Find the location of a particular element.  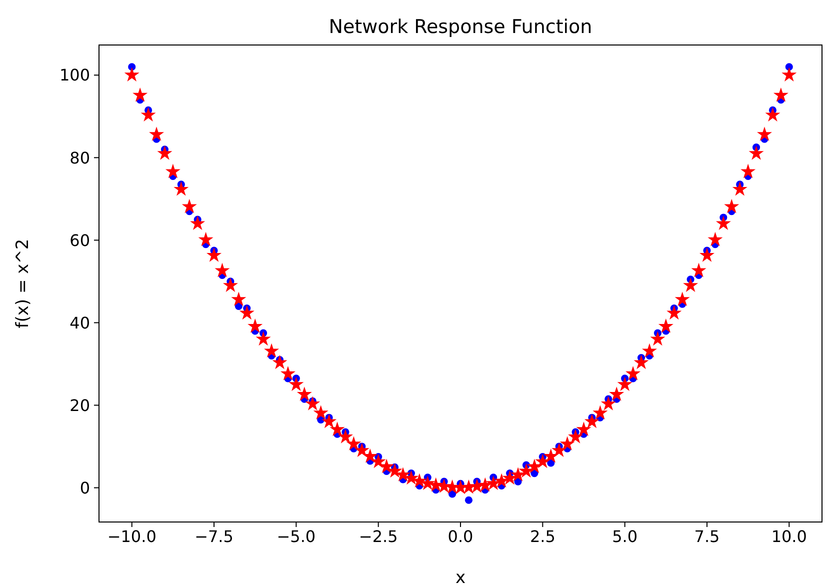

x-tick-label: 5.0 is located at coordinates (625, 536).